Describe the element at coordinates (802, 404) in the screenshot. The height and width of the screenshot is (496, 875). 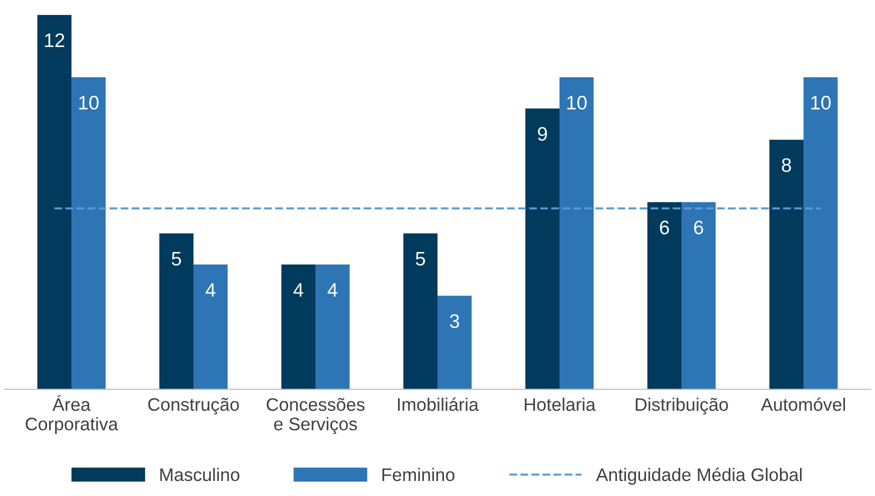
I see `x-tick-label: Automóvel` at that location.